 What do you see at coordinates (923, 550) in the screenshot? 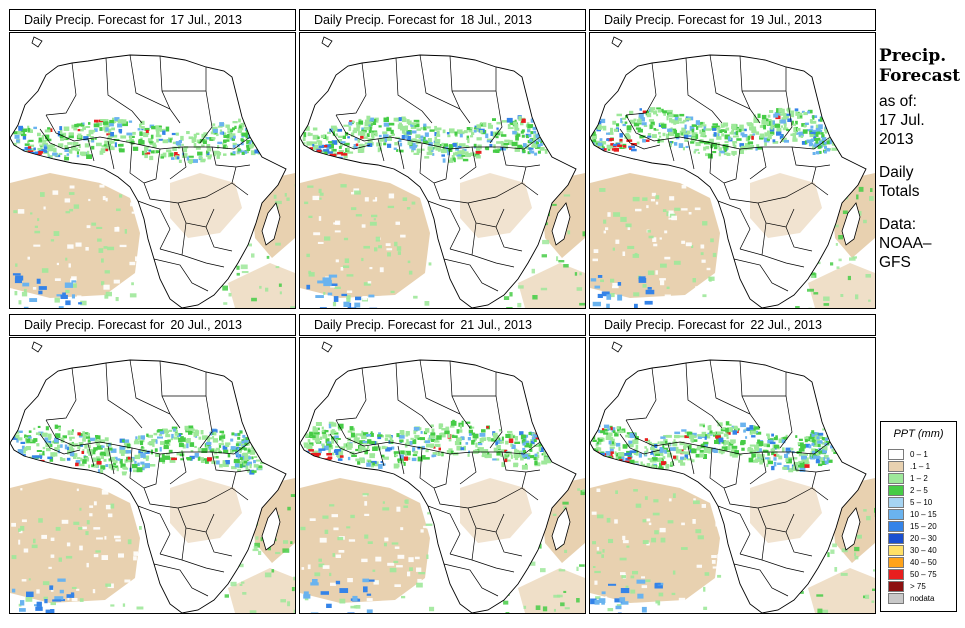
I see `legend-label: 30 – 40` at bounding box center [923, 550].